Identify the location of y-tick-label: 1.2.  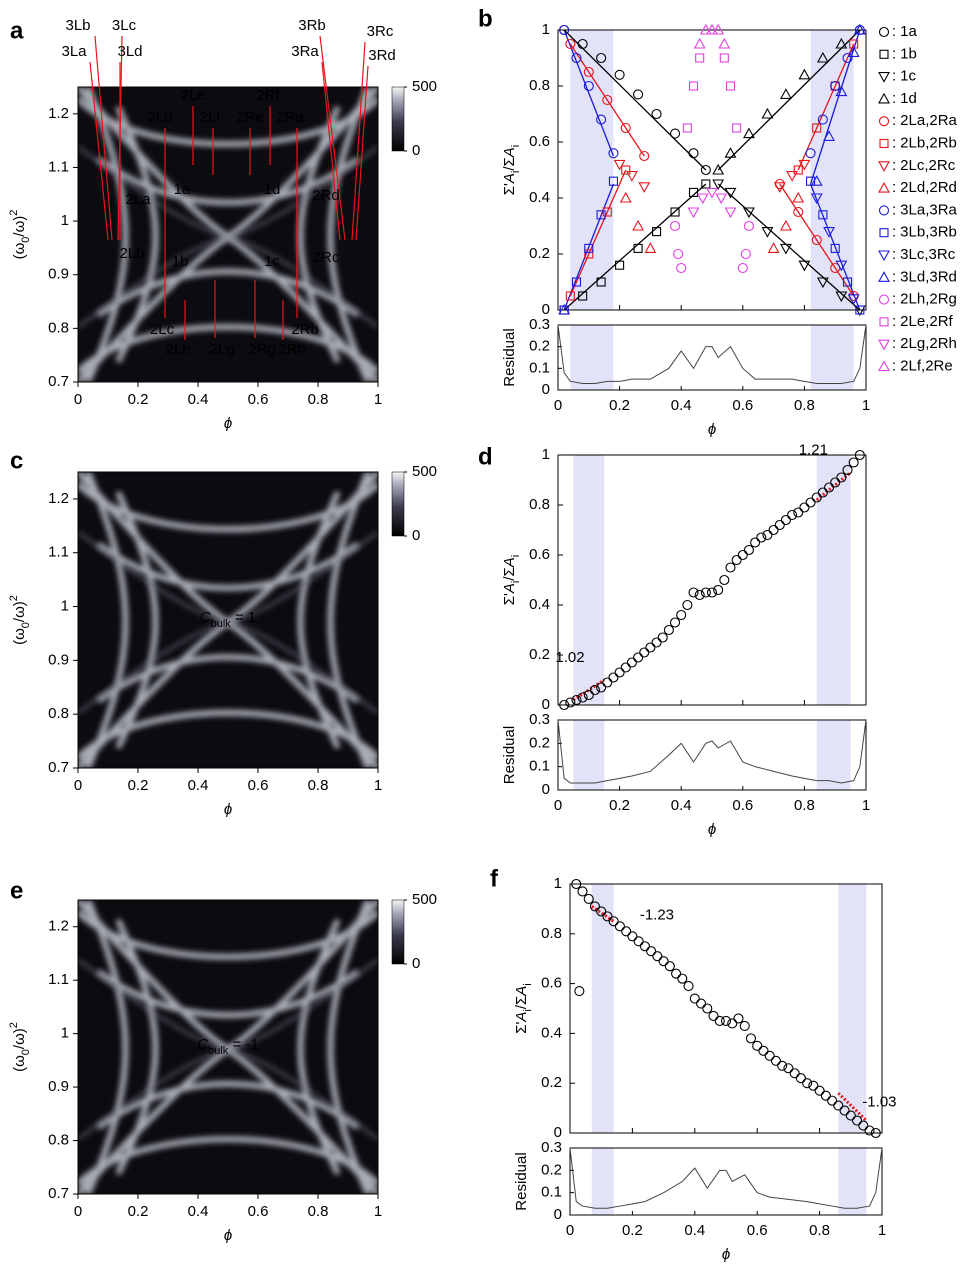
(58, 926).